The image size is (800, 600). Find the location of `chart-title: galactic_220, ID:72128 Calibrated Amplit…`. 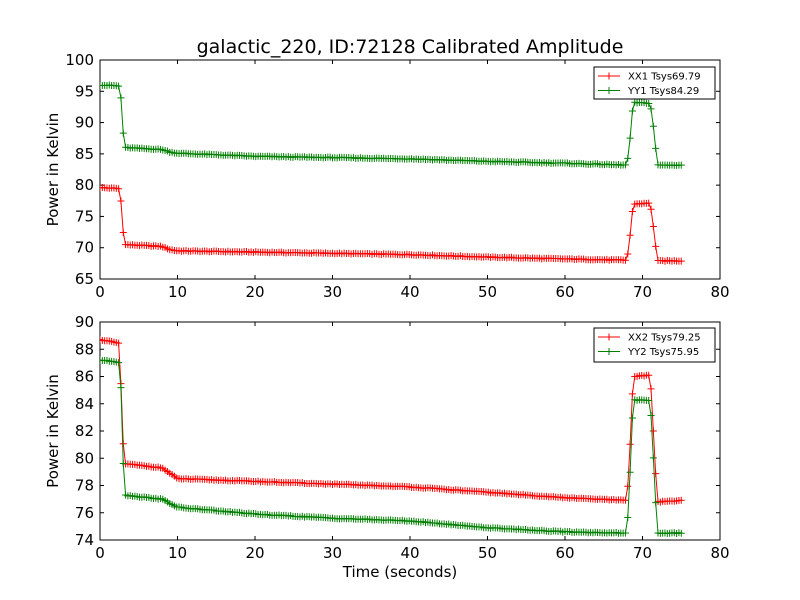

chart-title: galactic_220, ID:72128 Calibrated Amplit… is located at coordinates (410, 47).